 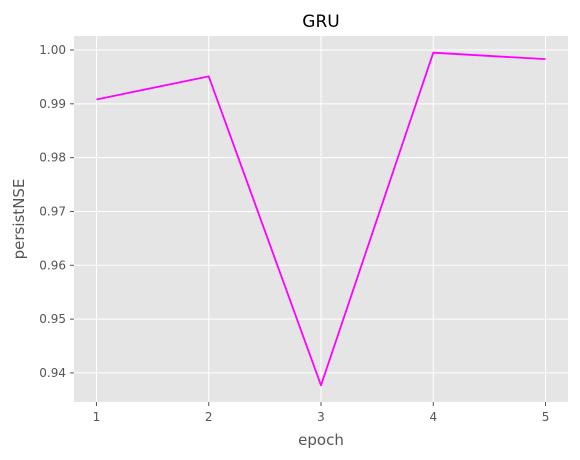 What do you see at coordinates (320, 22) in the screenshot?
I see `chart-title: GRU` at bounding box center [320, 22].